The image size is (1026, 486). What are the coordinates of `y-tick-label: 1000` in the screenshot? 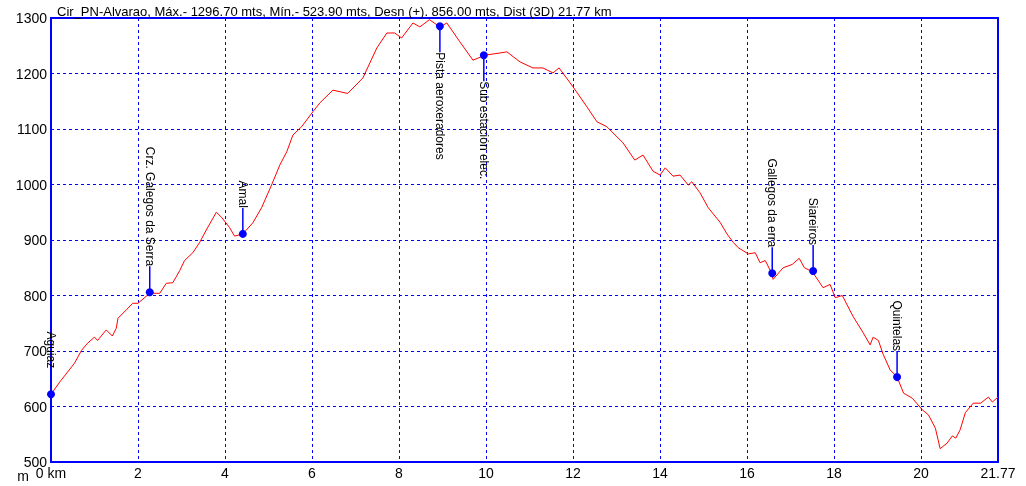 It's located at (31, 184).